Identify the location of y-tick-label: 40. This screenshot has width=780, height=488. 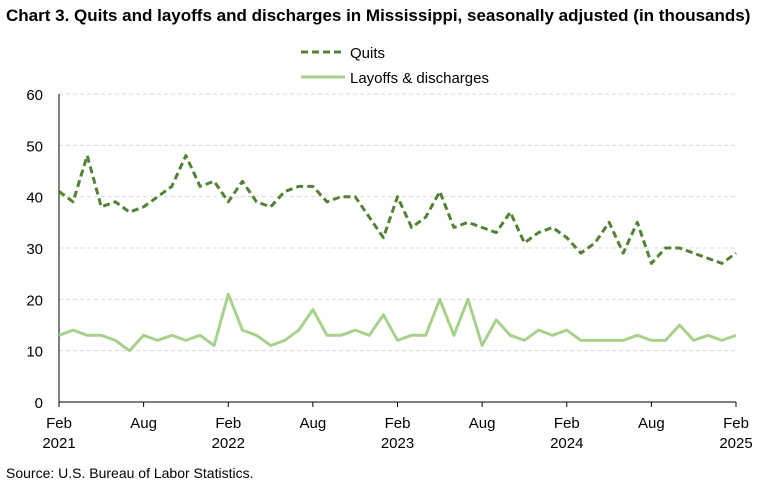
(34, 198).